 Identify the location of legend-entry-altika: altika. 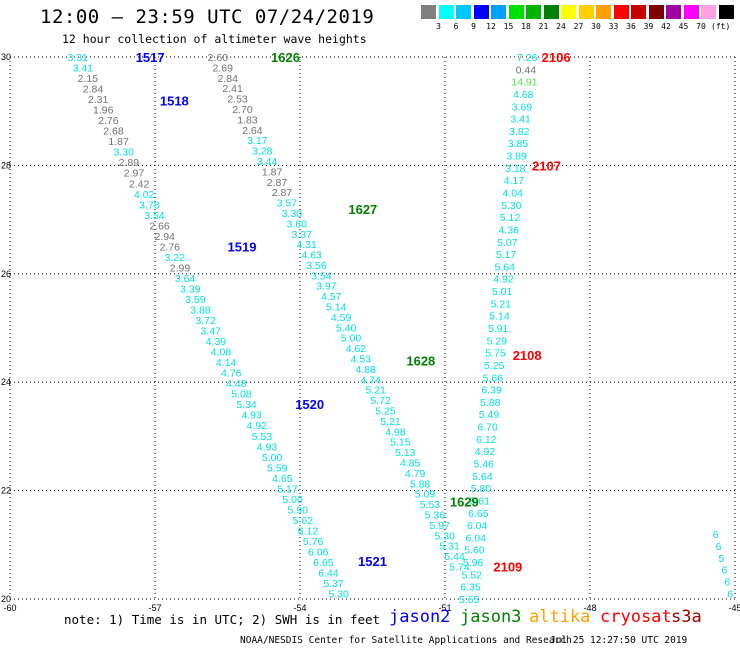
(560, 617).